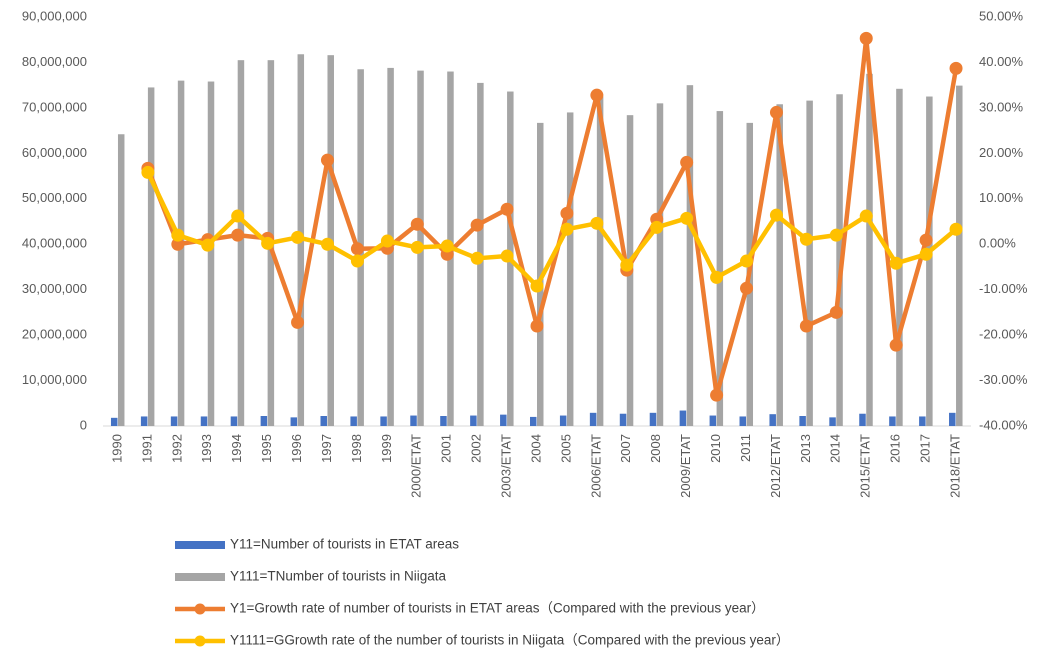 The image size is (1040, 652). Describe the element at coordinates (54, 334) in the screenshot. I see `y-tick-label: 20,000,000` at that location.